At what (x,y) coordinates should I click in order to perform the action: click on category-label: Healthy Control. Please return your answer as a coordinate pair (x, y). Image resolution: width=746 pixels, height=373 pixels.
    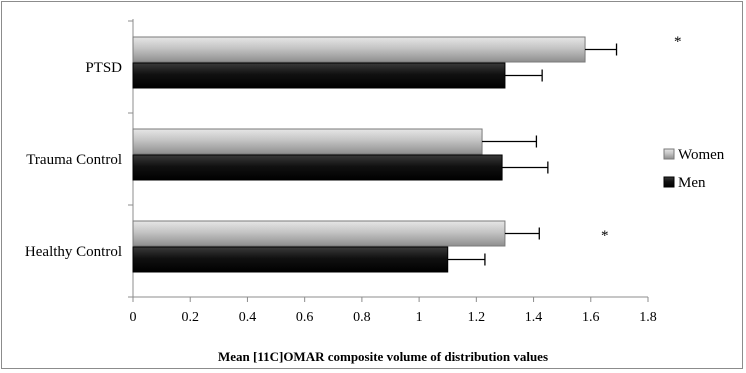
    Looking at the image, I should click on (73, 252).